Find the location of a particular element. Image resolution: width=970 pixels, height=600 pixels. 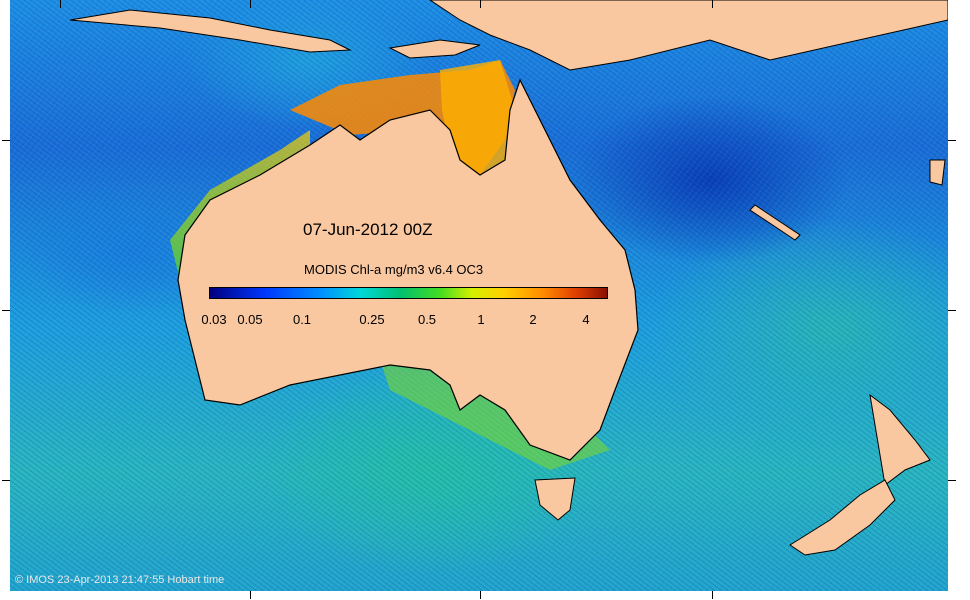

colorbar-label: MODIS Chl-a mg/m3 v6.4 OC3 is located at coordinates (394, 269).